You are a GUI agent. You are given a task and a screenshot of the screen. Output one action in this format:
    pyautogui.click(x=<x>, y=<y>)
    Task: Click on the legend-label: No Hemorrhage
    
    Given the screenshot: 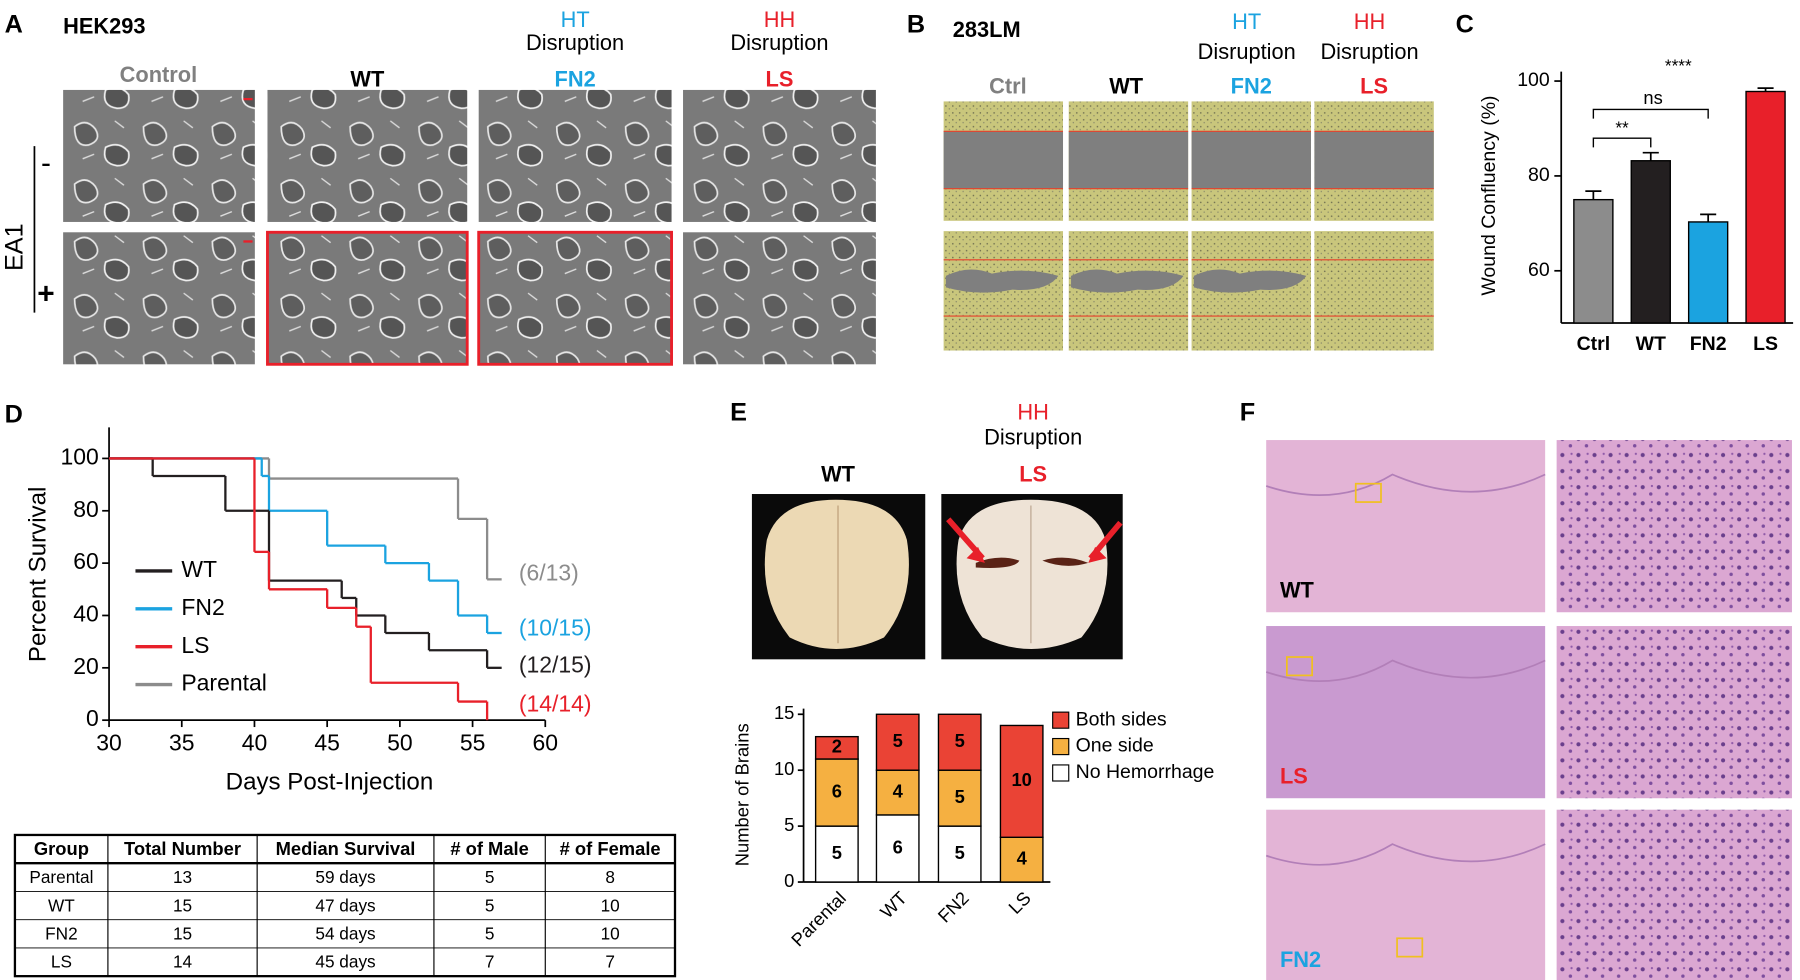 What is the action you would take?
    pyautogui.click(x=1145, y=772)
    